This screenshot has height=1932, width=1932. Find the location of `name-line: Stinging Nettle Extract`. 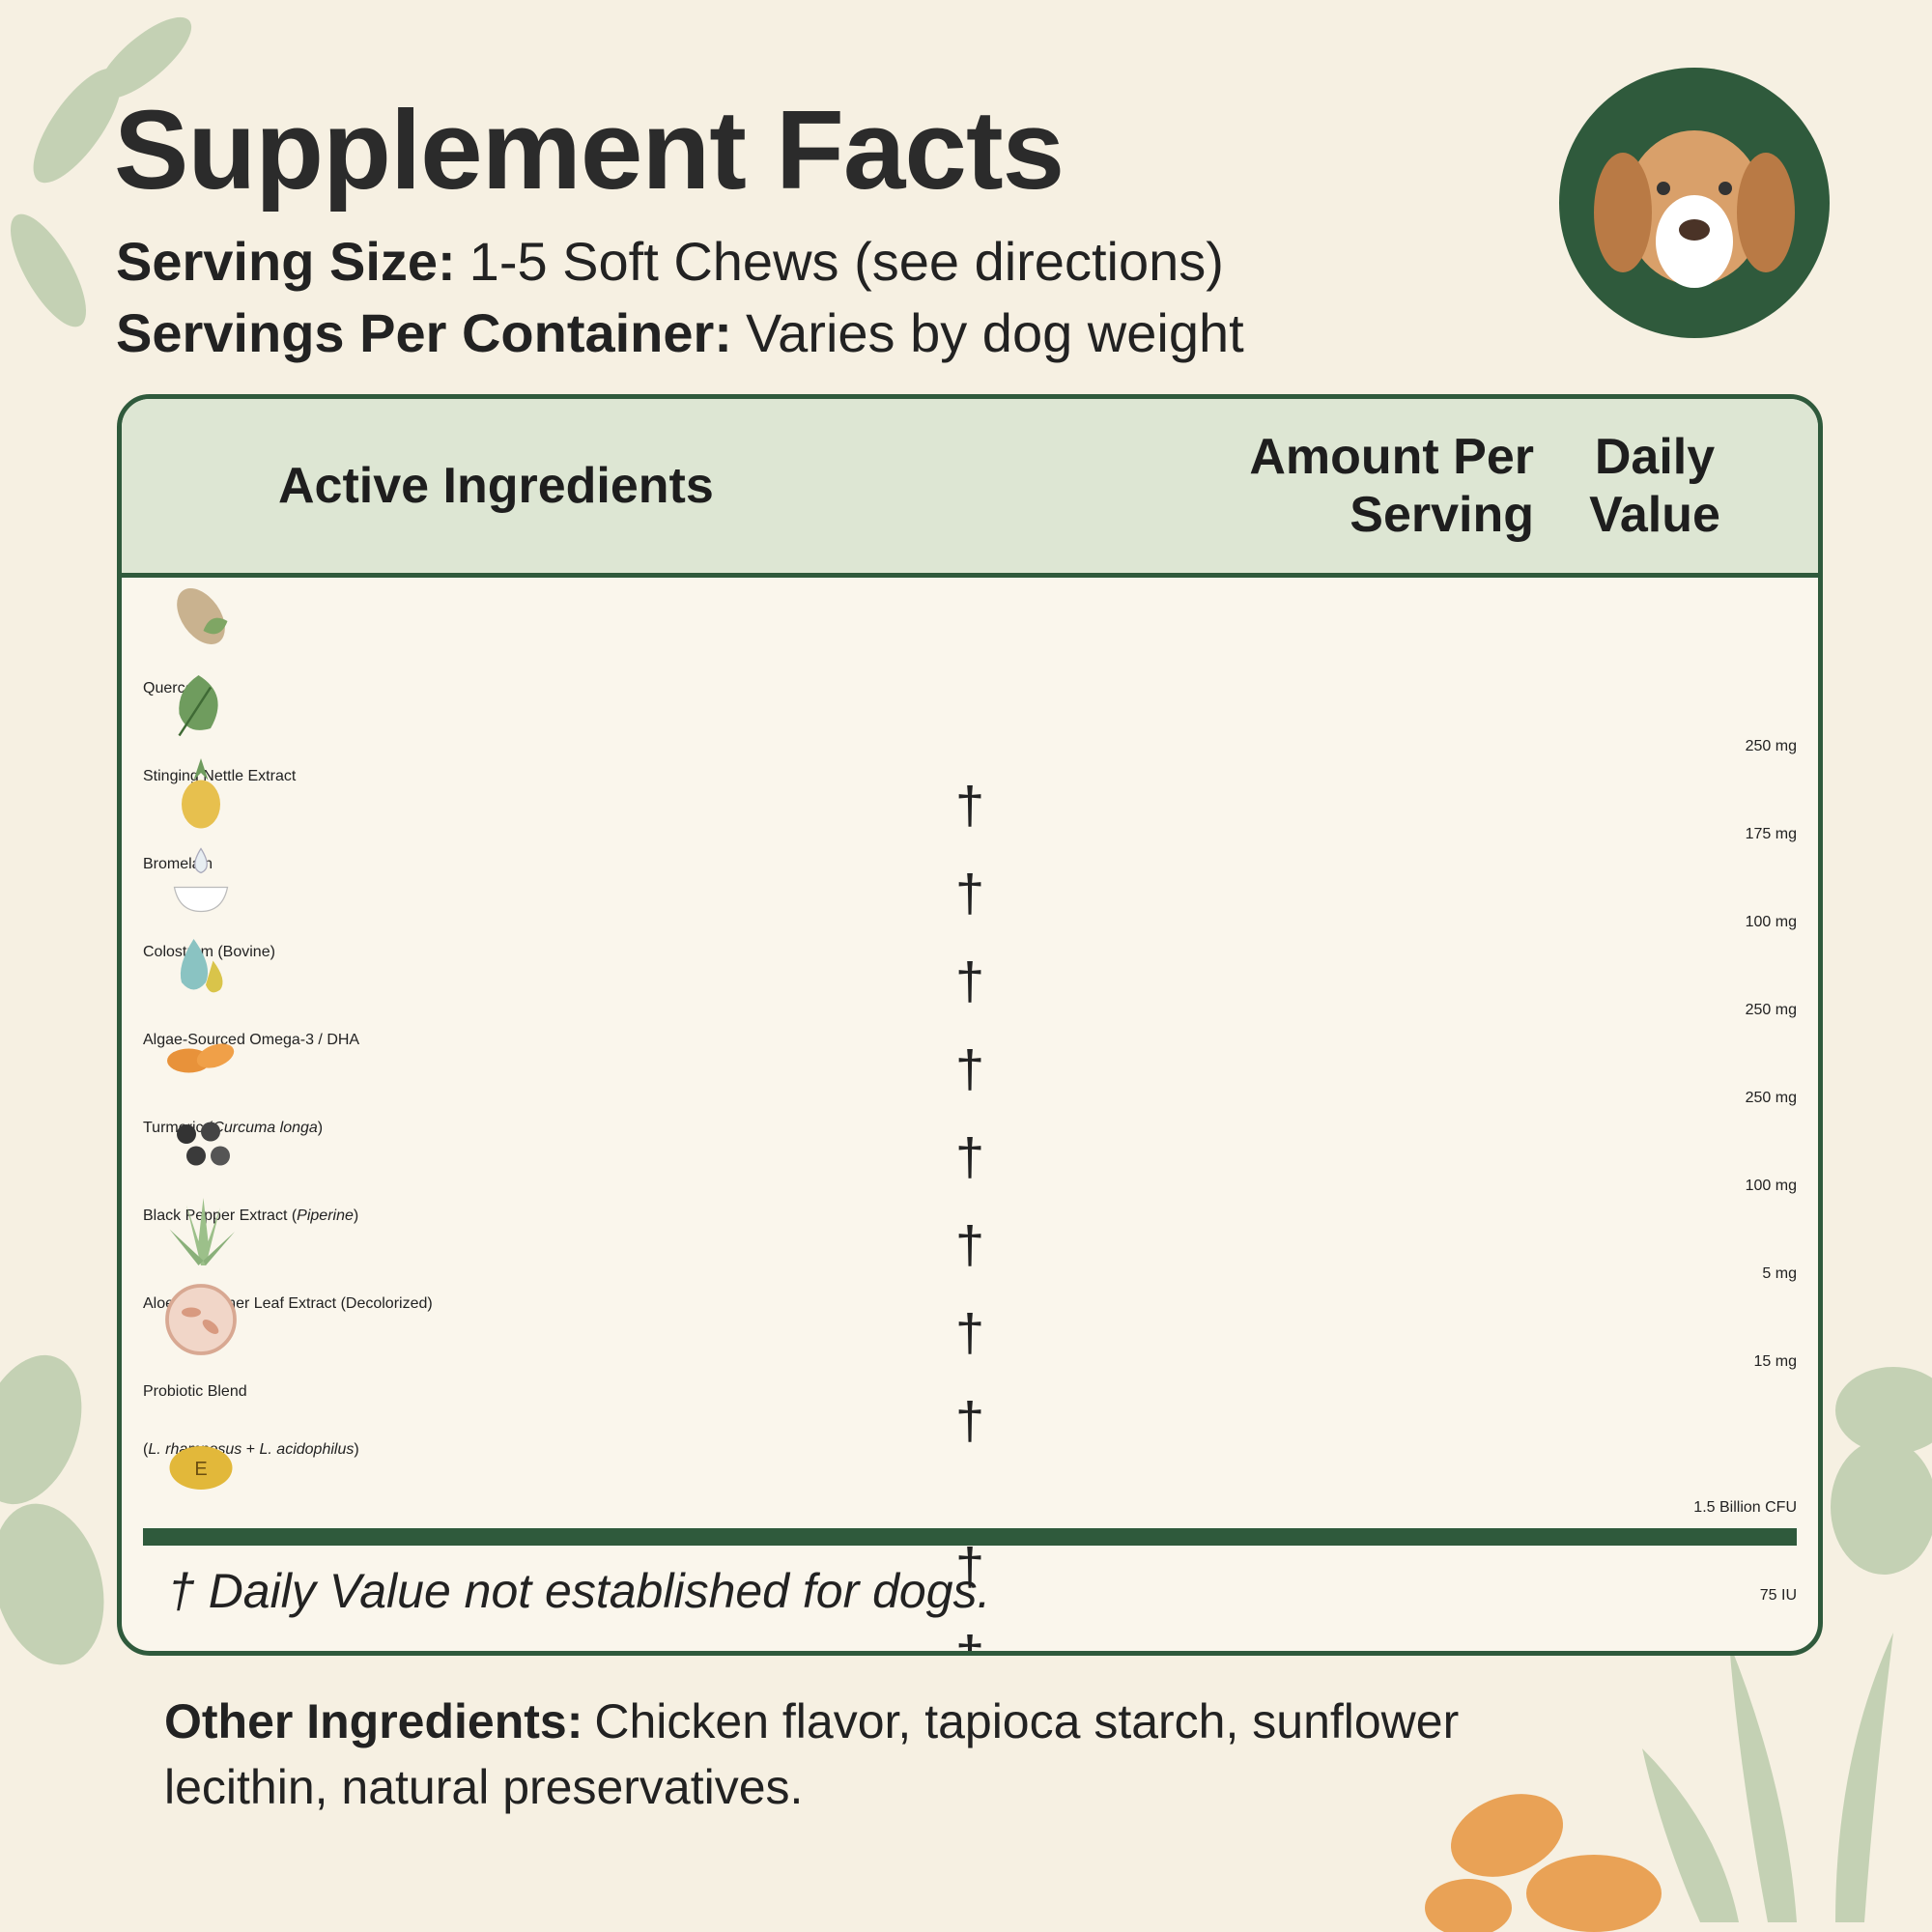

name-line: Stinging Nettle Extract is located at coordinates (970, 777).